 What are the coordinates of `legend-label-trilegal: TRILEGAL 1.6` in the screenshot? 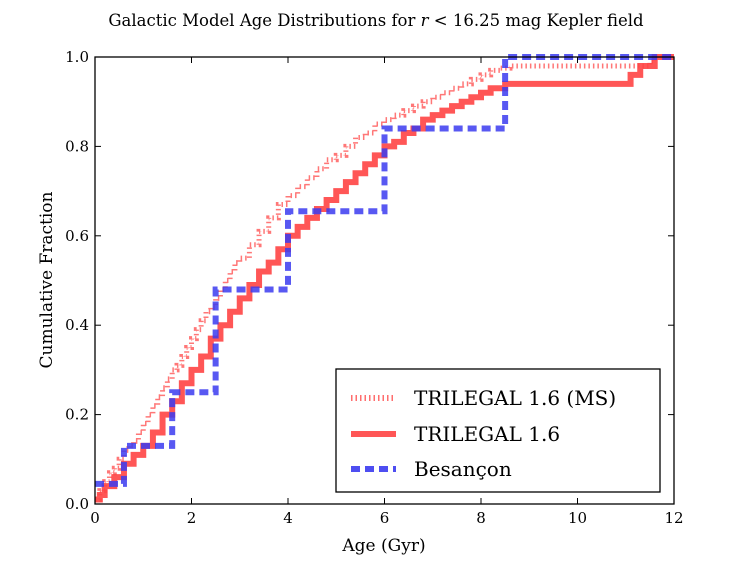 It's located at (487, 434).